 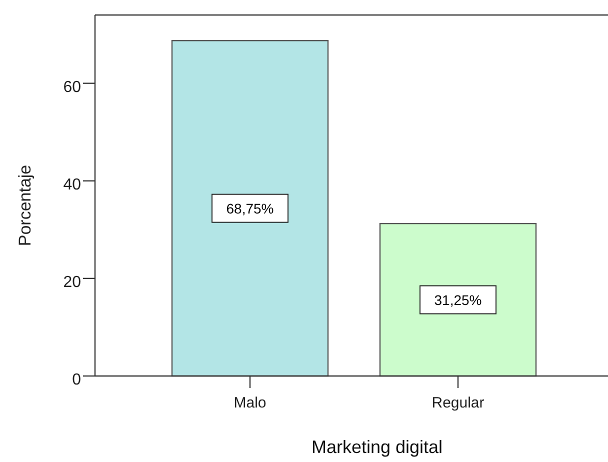 I want to click on y-tick-label: 0, so click(x=77, y=380).